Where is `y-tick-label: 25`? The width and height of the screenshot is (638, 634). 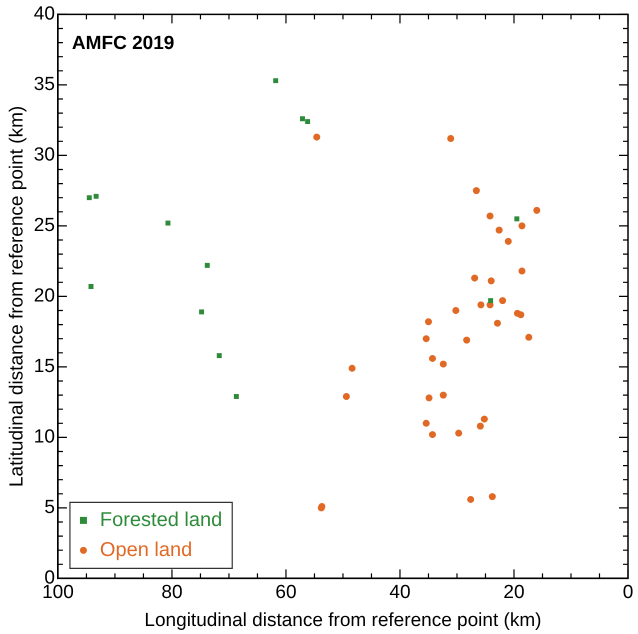
y-tick-label: 25 is located at coordinates (44, 225).